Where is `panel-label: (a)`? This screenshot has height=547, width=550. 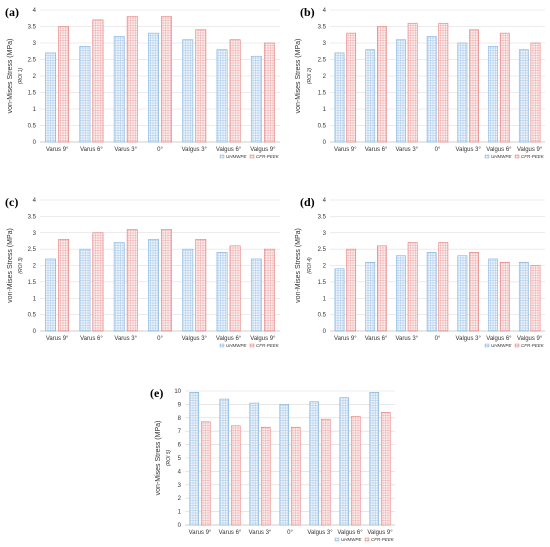 panel-label: (a) is located at coordinates (12, 12).